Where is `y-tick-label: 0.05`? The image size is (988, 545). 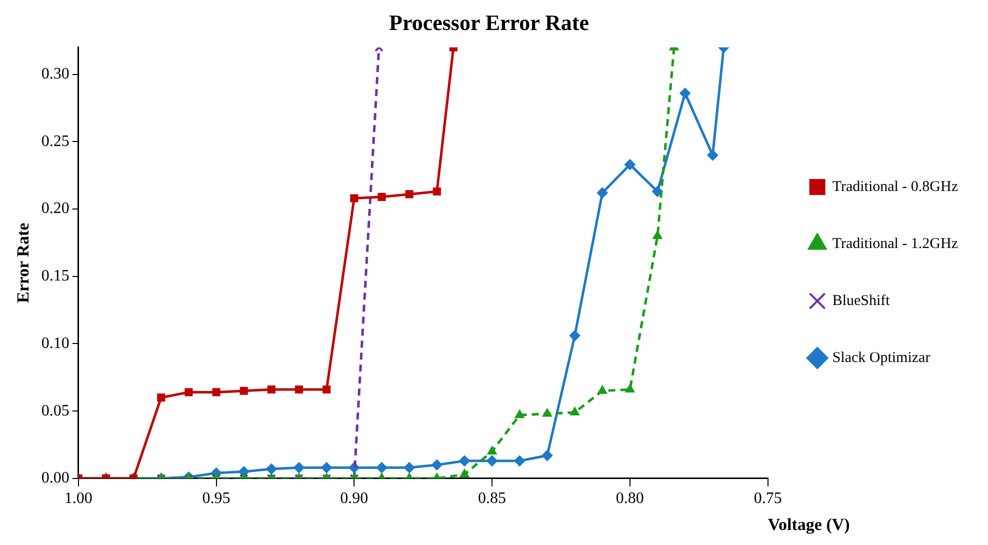 y-tick-label: 0.05 is located at coordinates (55, 411).